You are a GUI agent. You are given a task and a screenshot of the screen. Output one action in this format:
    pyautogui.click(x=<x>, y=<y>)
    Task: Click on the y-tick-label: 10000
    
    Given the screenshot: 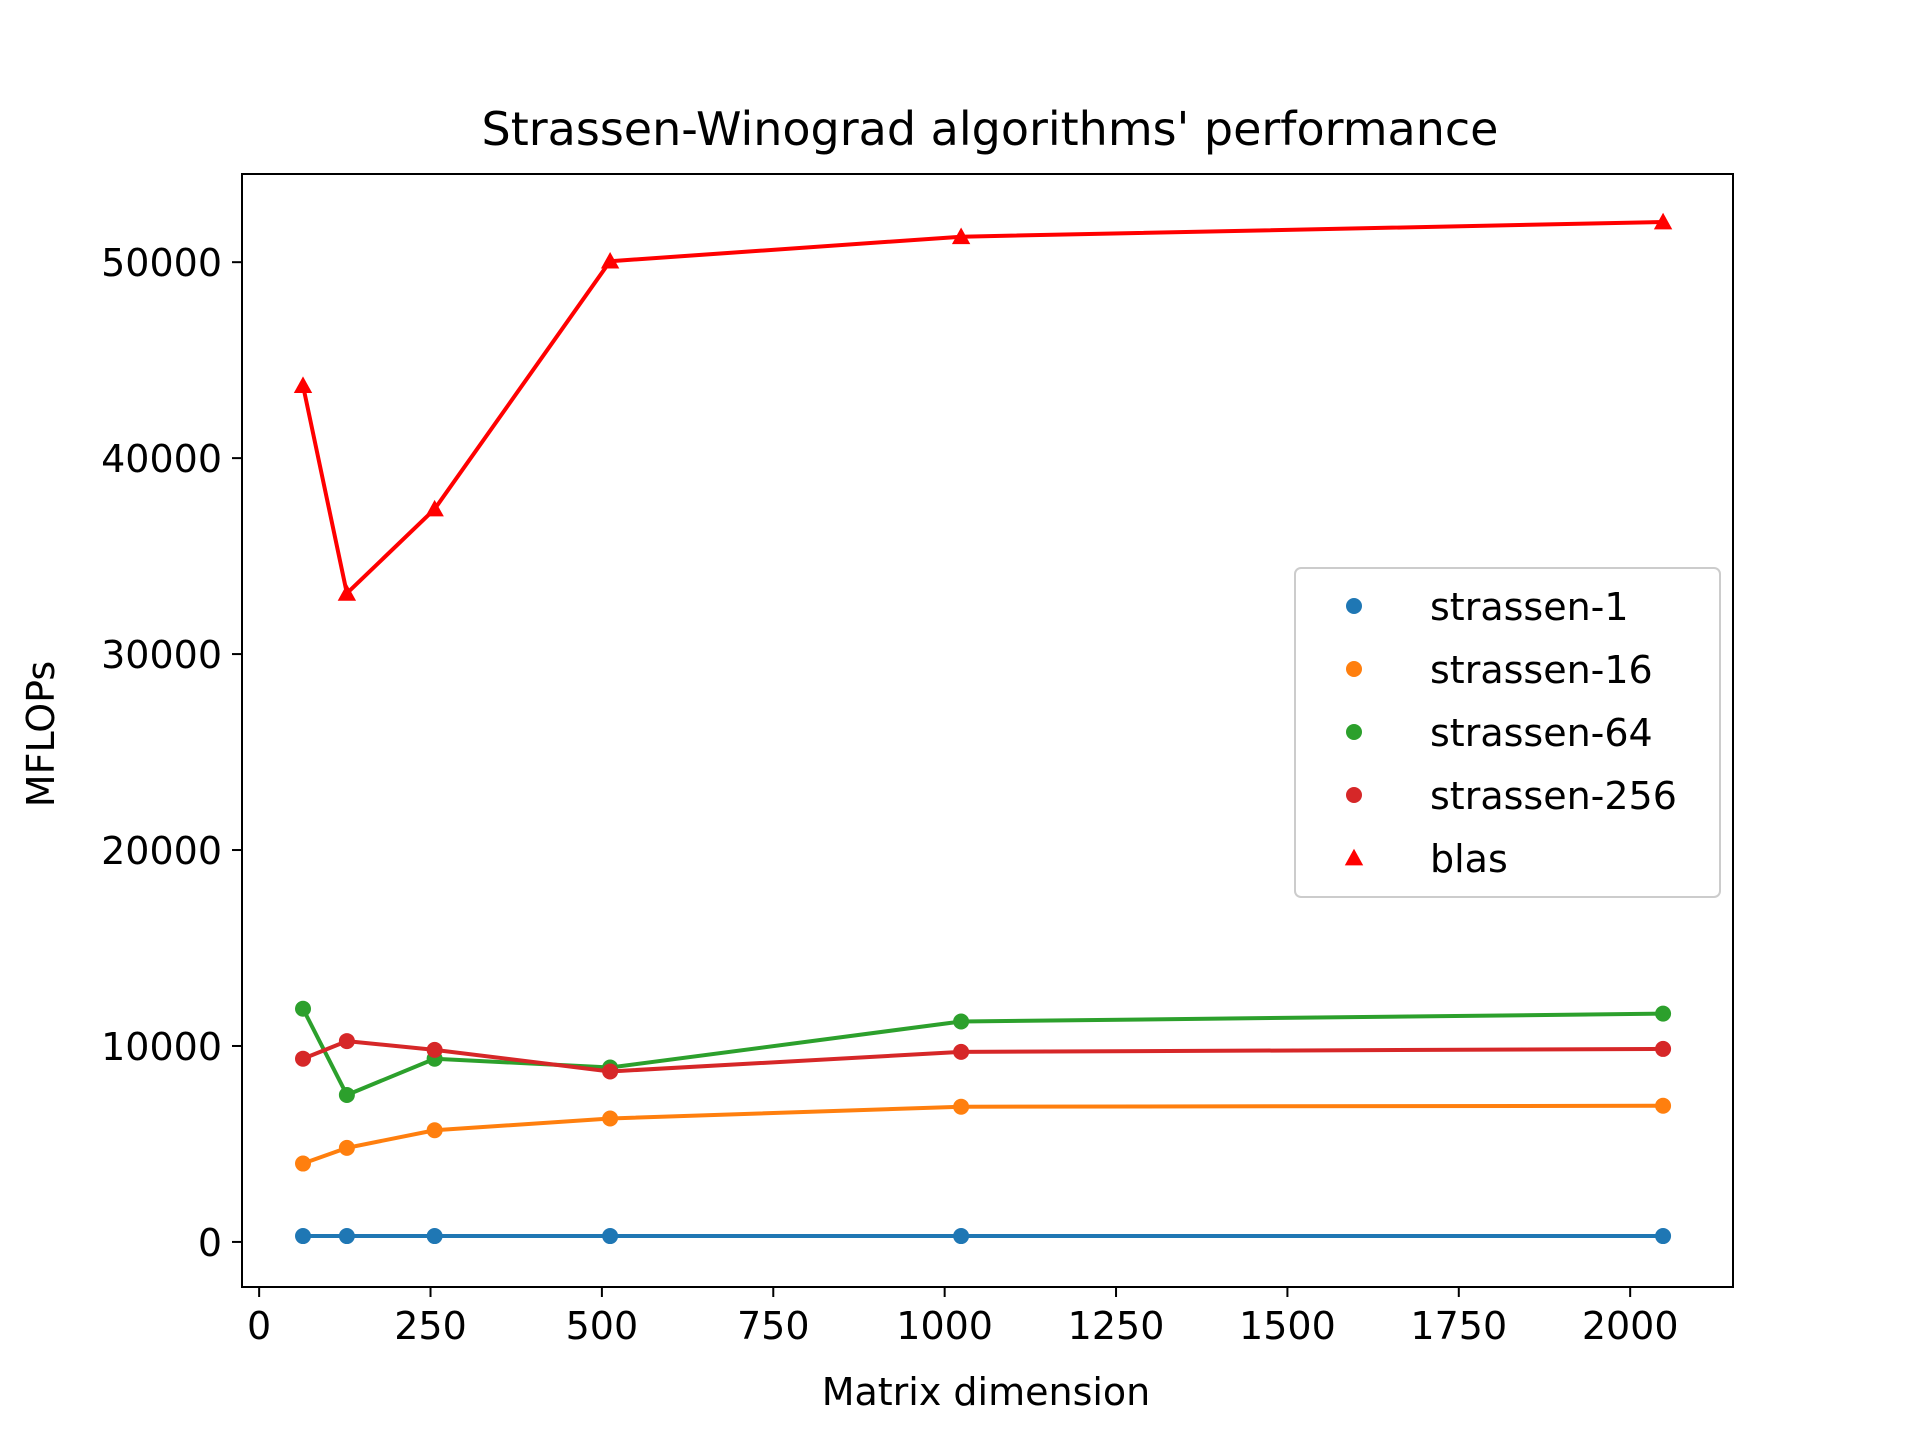 What is the action you would take?
    pyautogui.click(x=161, y=1047)
    